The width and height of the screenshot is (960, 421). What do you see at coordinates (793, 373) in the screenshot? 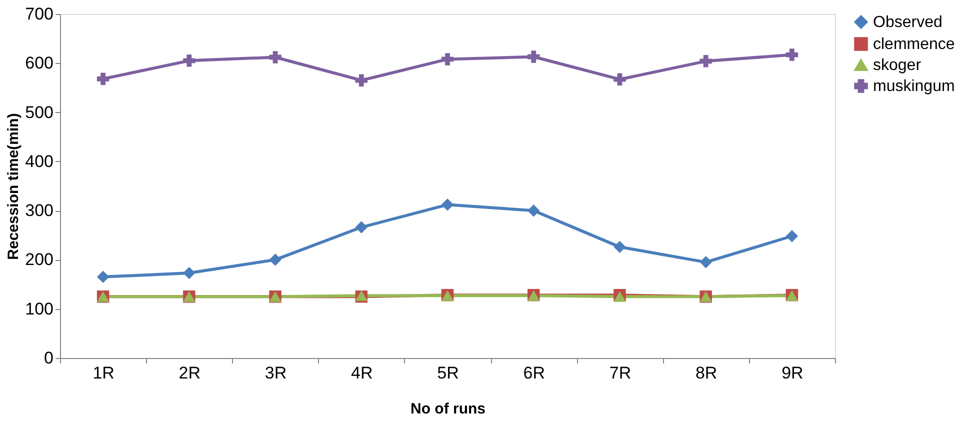
I see `x-tick-label: 9R` at bounding box center [793, 373].